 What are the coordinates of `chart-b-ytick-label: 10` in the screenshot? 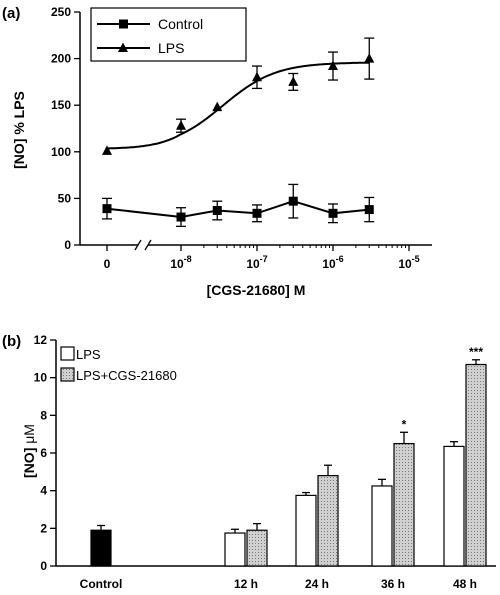 It's located at (41, 378).